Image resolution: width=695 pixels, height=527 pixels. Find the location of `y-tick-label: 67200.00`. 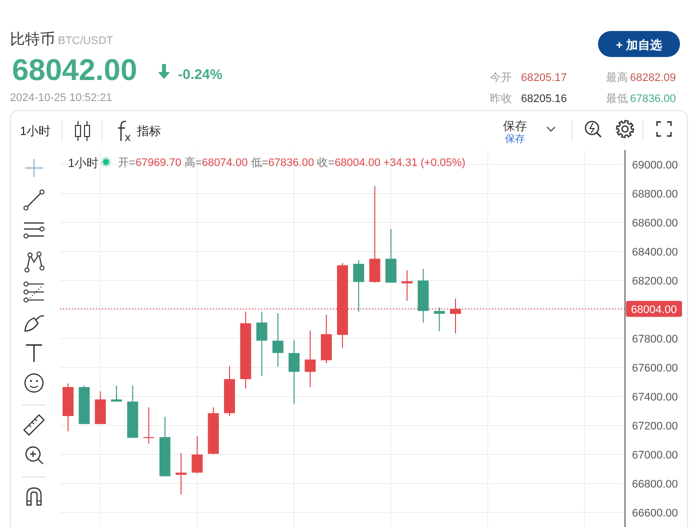

y-tick-label: 67200.00 is located at coordinates (655, 426).